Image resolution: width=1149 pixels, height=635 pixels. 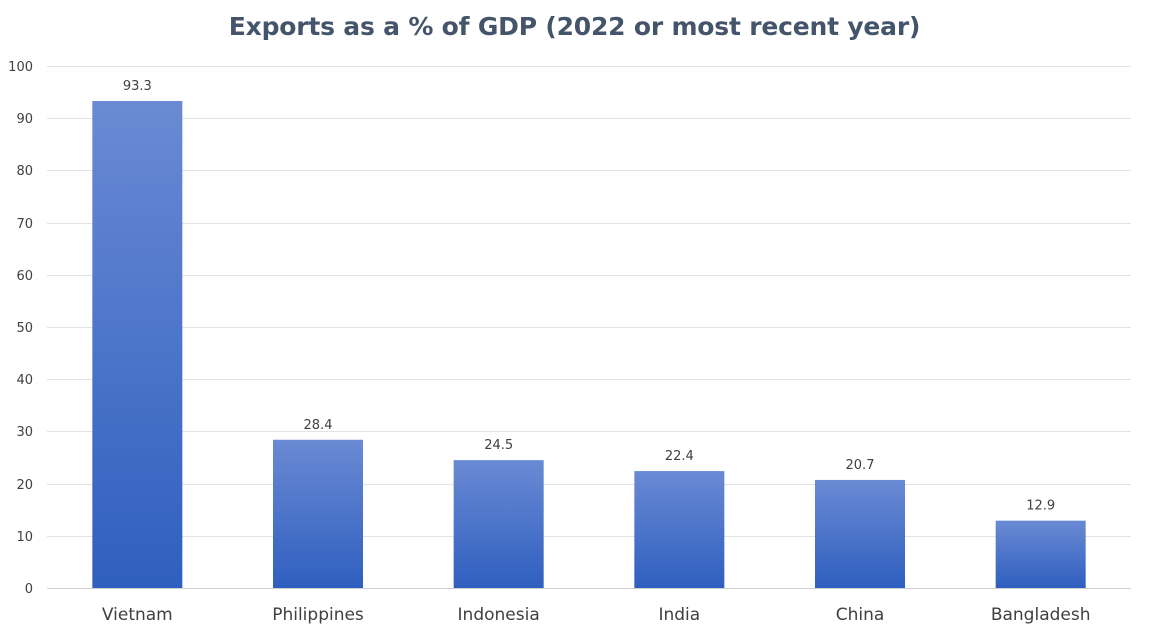 I want to click on y-tick-label: 70, so click(x=24, y=224).